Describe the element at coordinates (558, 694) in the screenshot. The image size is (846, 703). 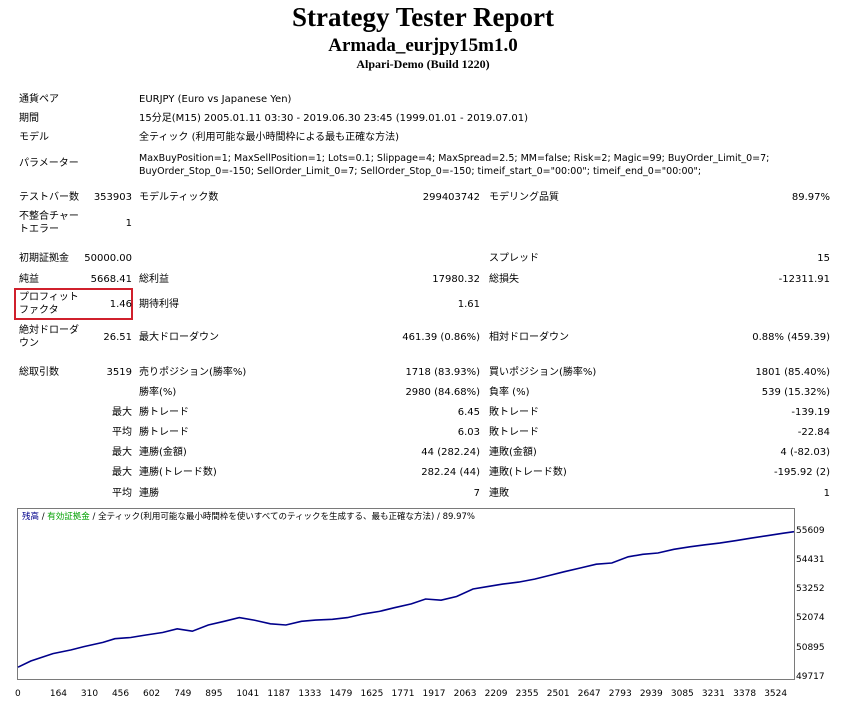
I see `x-tick-label: 2501` at that location.